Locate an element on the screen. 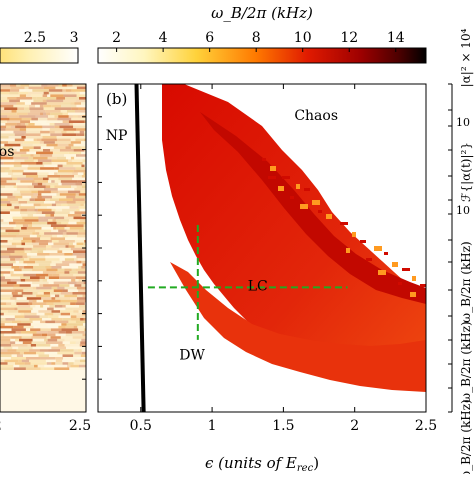 The image size is (474, 478). colorbar-label: ω_B/2π (kHz) is located at coordinates (262, 13).